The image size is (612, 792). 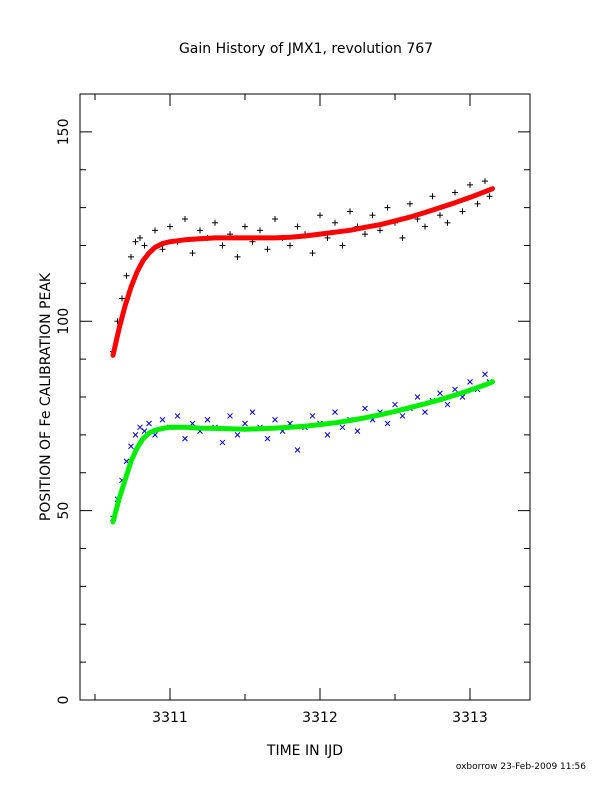 I want to click on fit-line-lower_fit, so click(x=302, y=452).